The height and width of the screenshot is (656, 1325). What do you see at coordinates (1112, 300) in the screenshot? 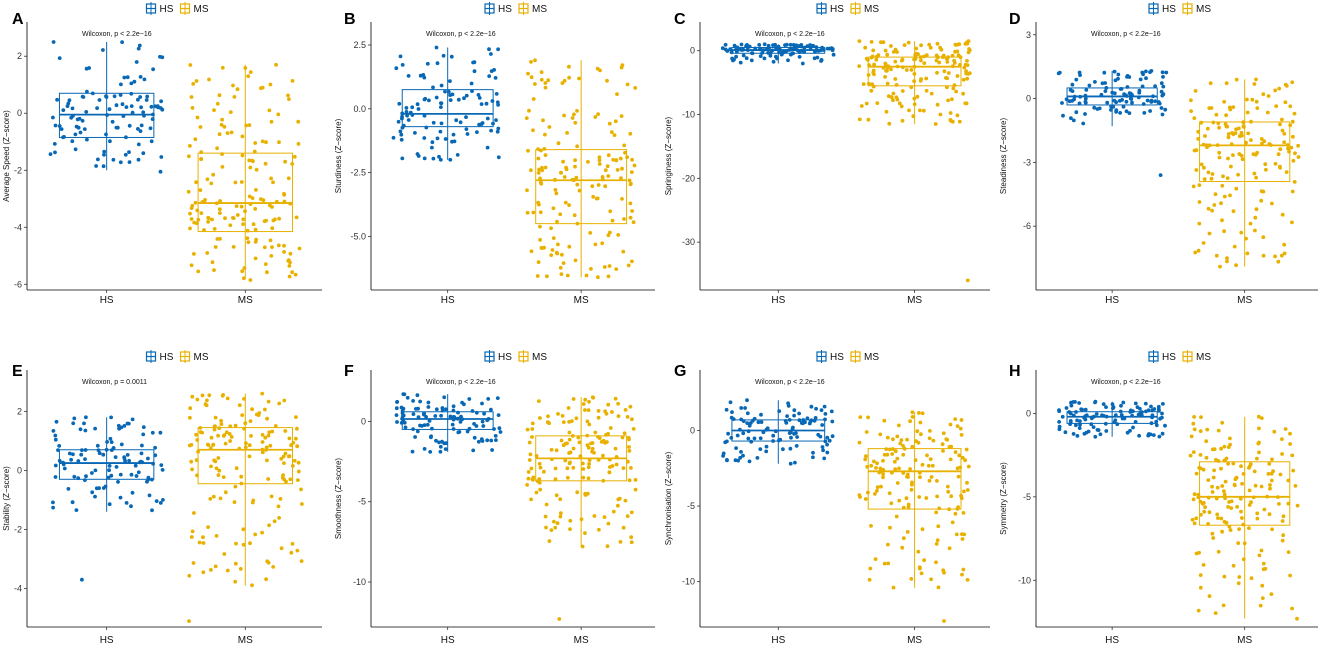
I see `x-tick-label: HS` at bounding box center [1112, 300].